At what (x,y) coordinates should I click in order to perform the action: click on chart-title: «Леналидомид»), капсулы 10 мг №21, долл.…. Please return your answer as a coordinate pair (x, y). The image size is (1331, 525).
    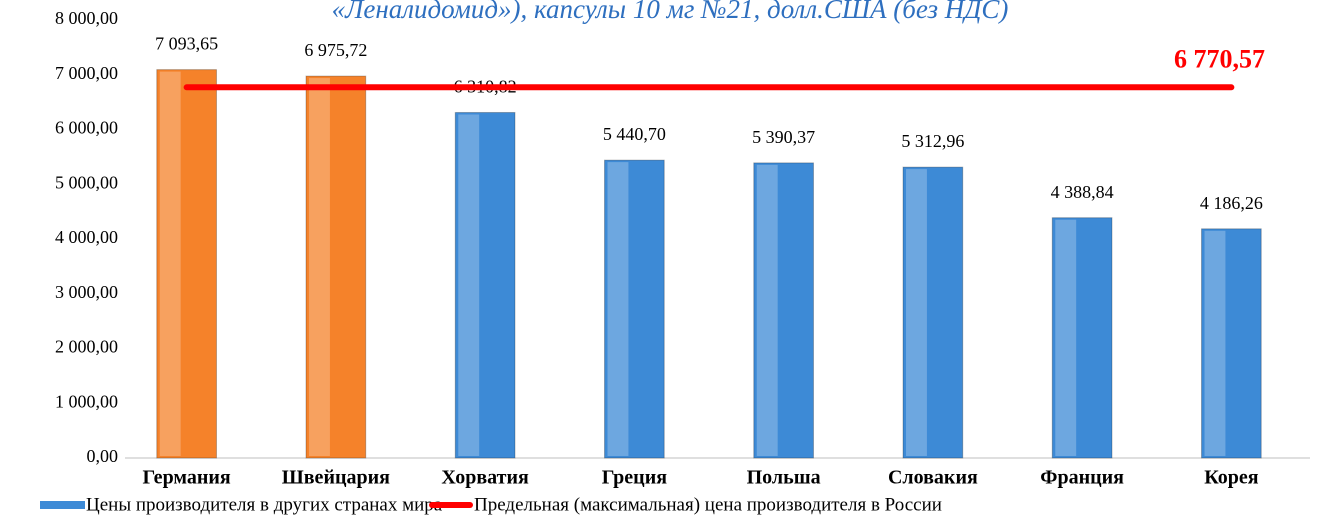
    Looking at the image, I should click on (670, 12).